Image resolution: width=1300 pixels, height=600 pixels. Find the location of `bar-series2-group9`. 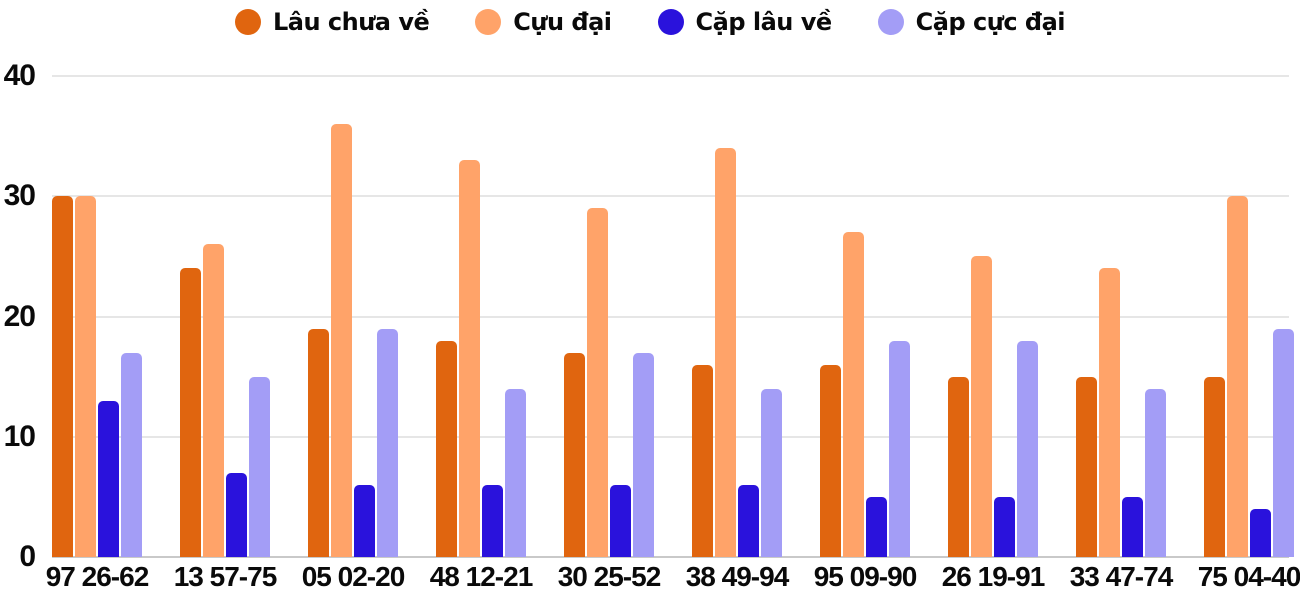

bar-series2-group9 is located at coordinates (1260, 532).